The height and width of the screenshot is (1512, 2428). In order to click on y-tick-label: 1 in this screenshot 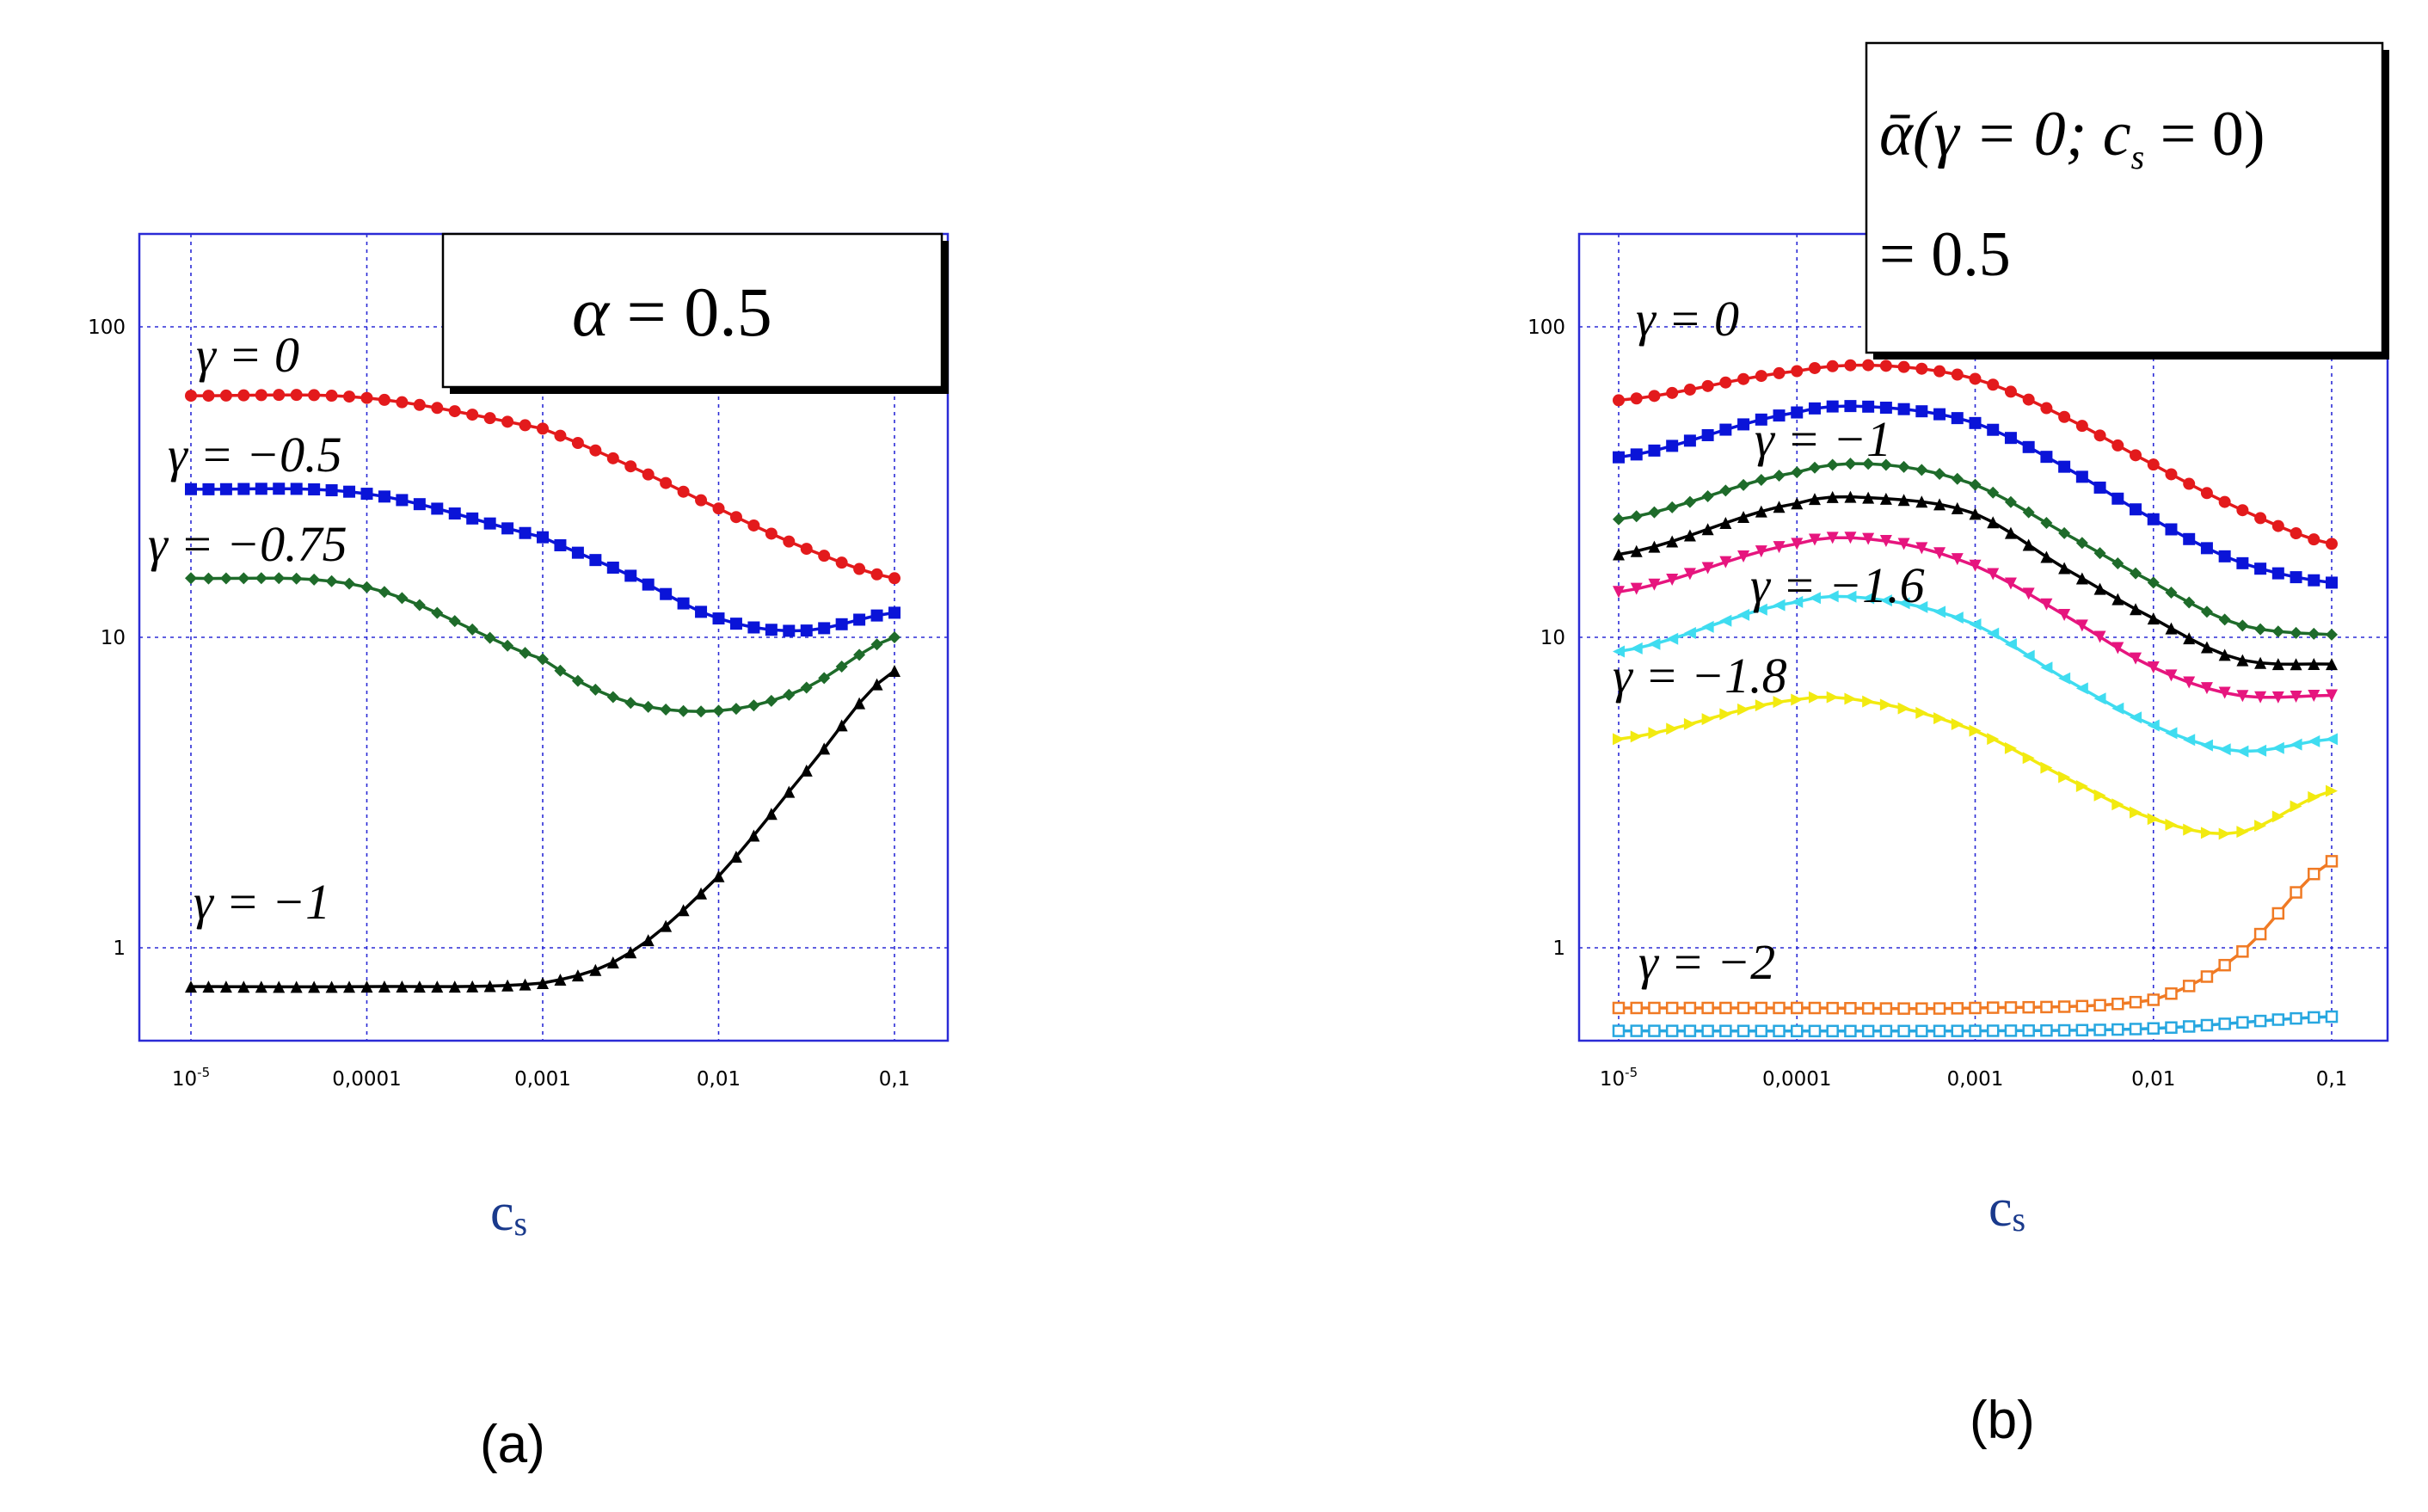, I will do `click(119, 949)`.